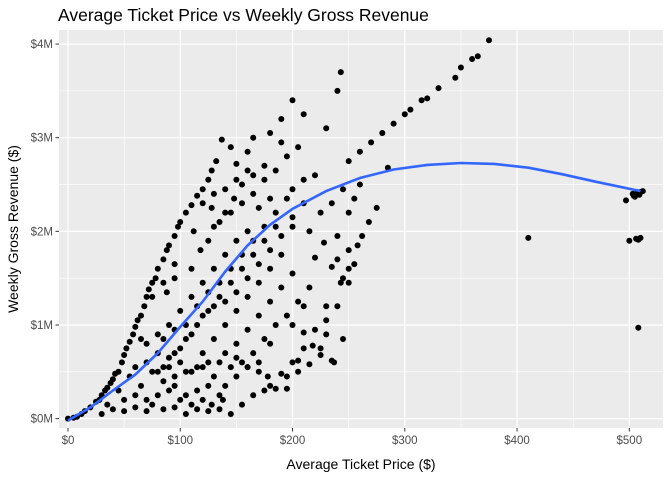 Image resolution: width=672 pixels, height=480 pixels. I want to click on y-tick-label: $2M, so click(42, 232).